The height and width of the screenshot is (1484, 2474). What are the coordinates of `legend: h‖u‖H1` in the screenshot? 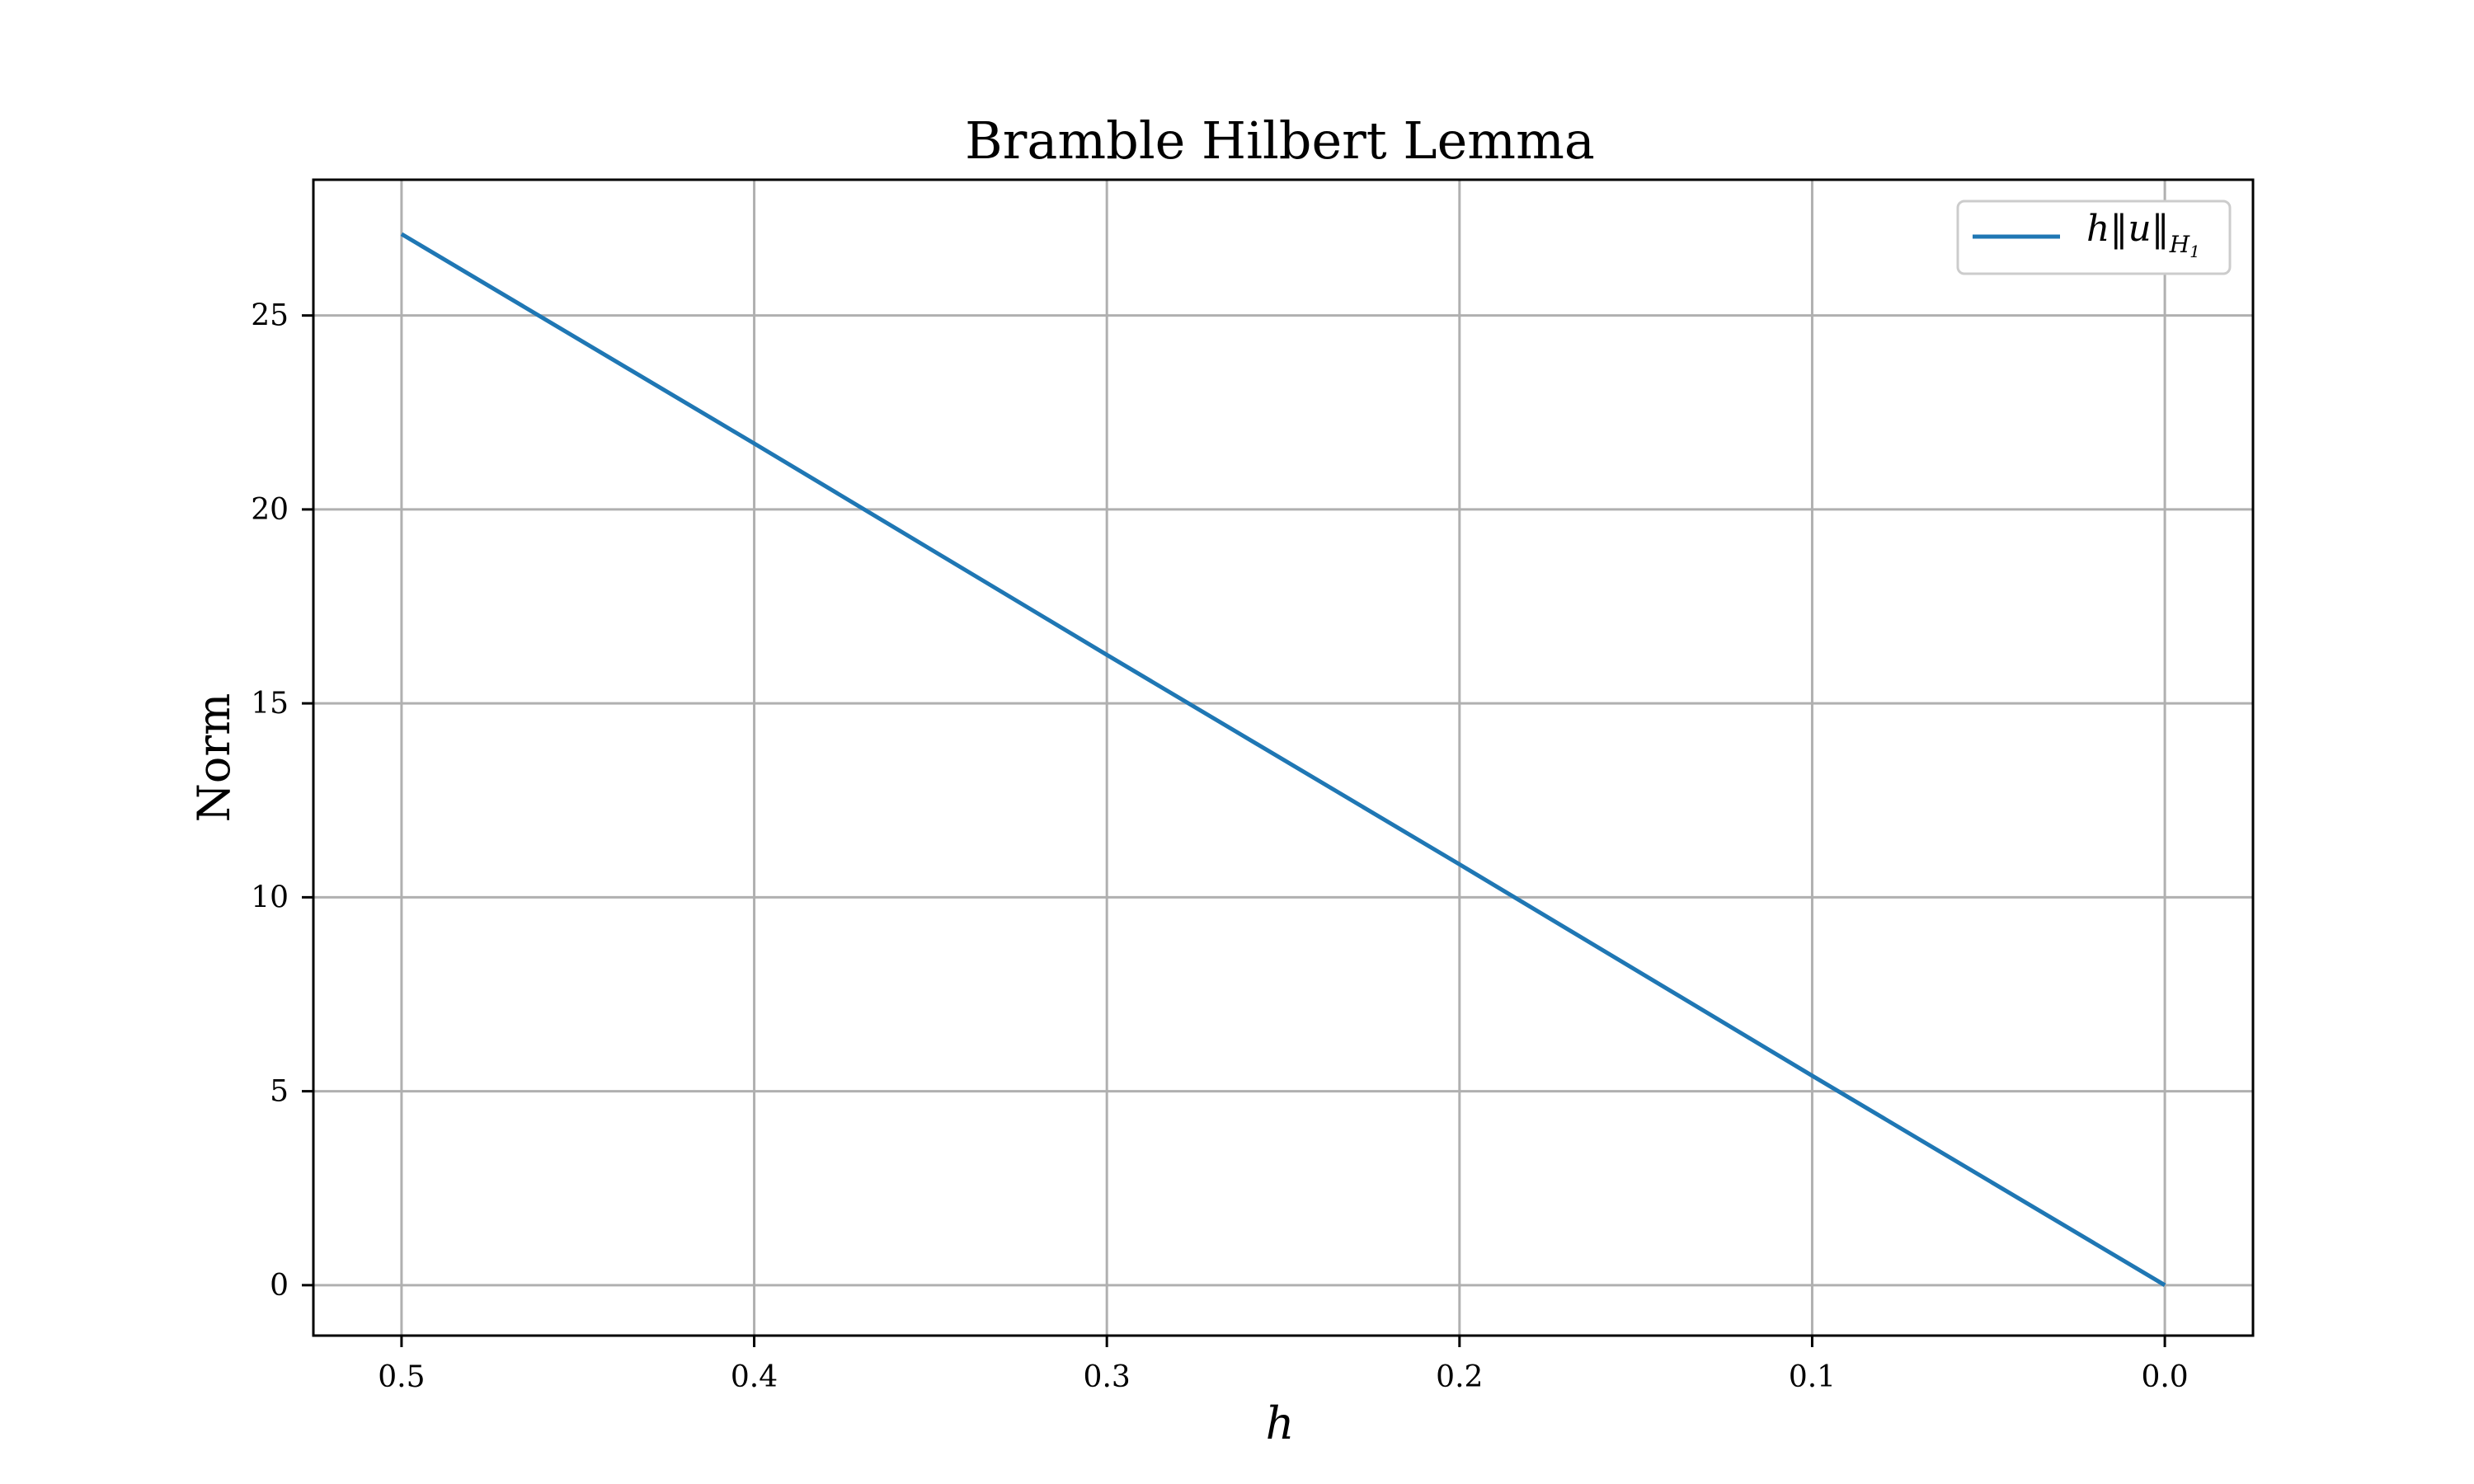 It's located at (2094, 237).